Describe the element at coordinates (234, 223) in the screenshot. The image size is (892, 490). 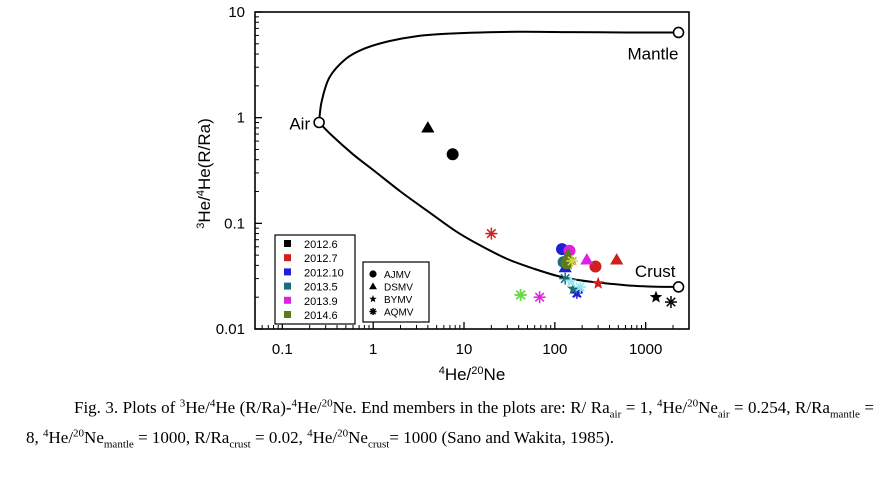
I see `y-tick-label: 0.1` at that location.